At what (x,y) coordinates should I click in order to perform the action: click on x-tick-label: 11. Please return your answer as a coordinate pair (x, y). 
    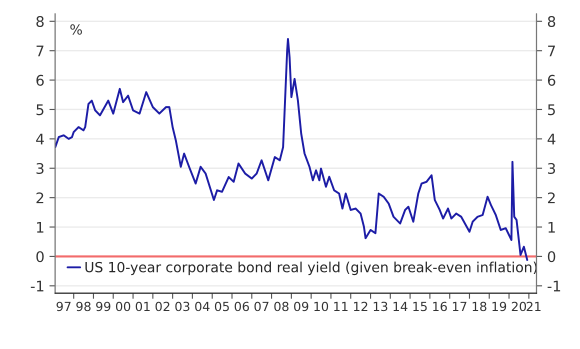
    Looking at the image, I should click on (341, 306).